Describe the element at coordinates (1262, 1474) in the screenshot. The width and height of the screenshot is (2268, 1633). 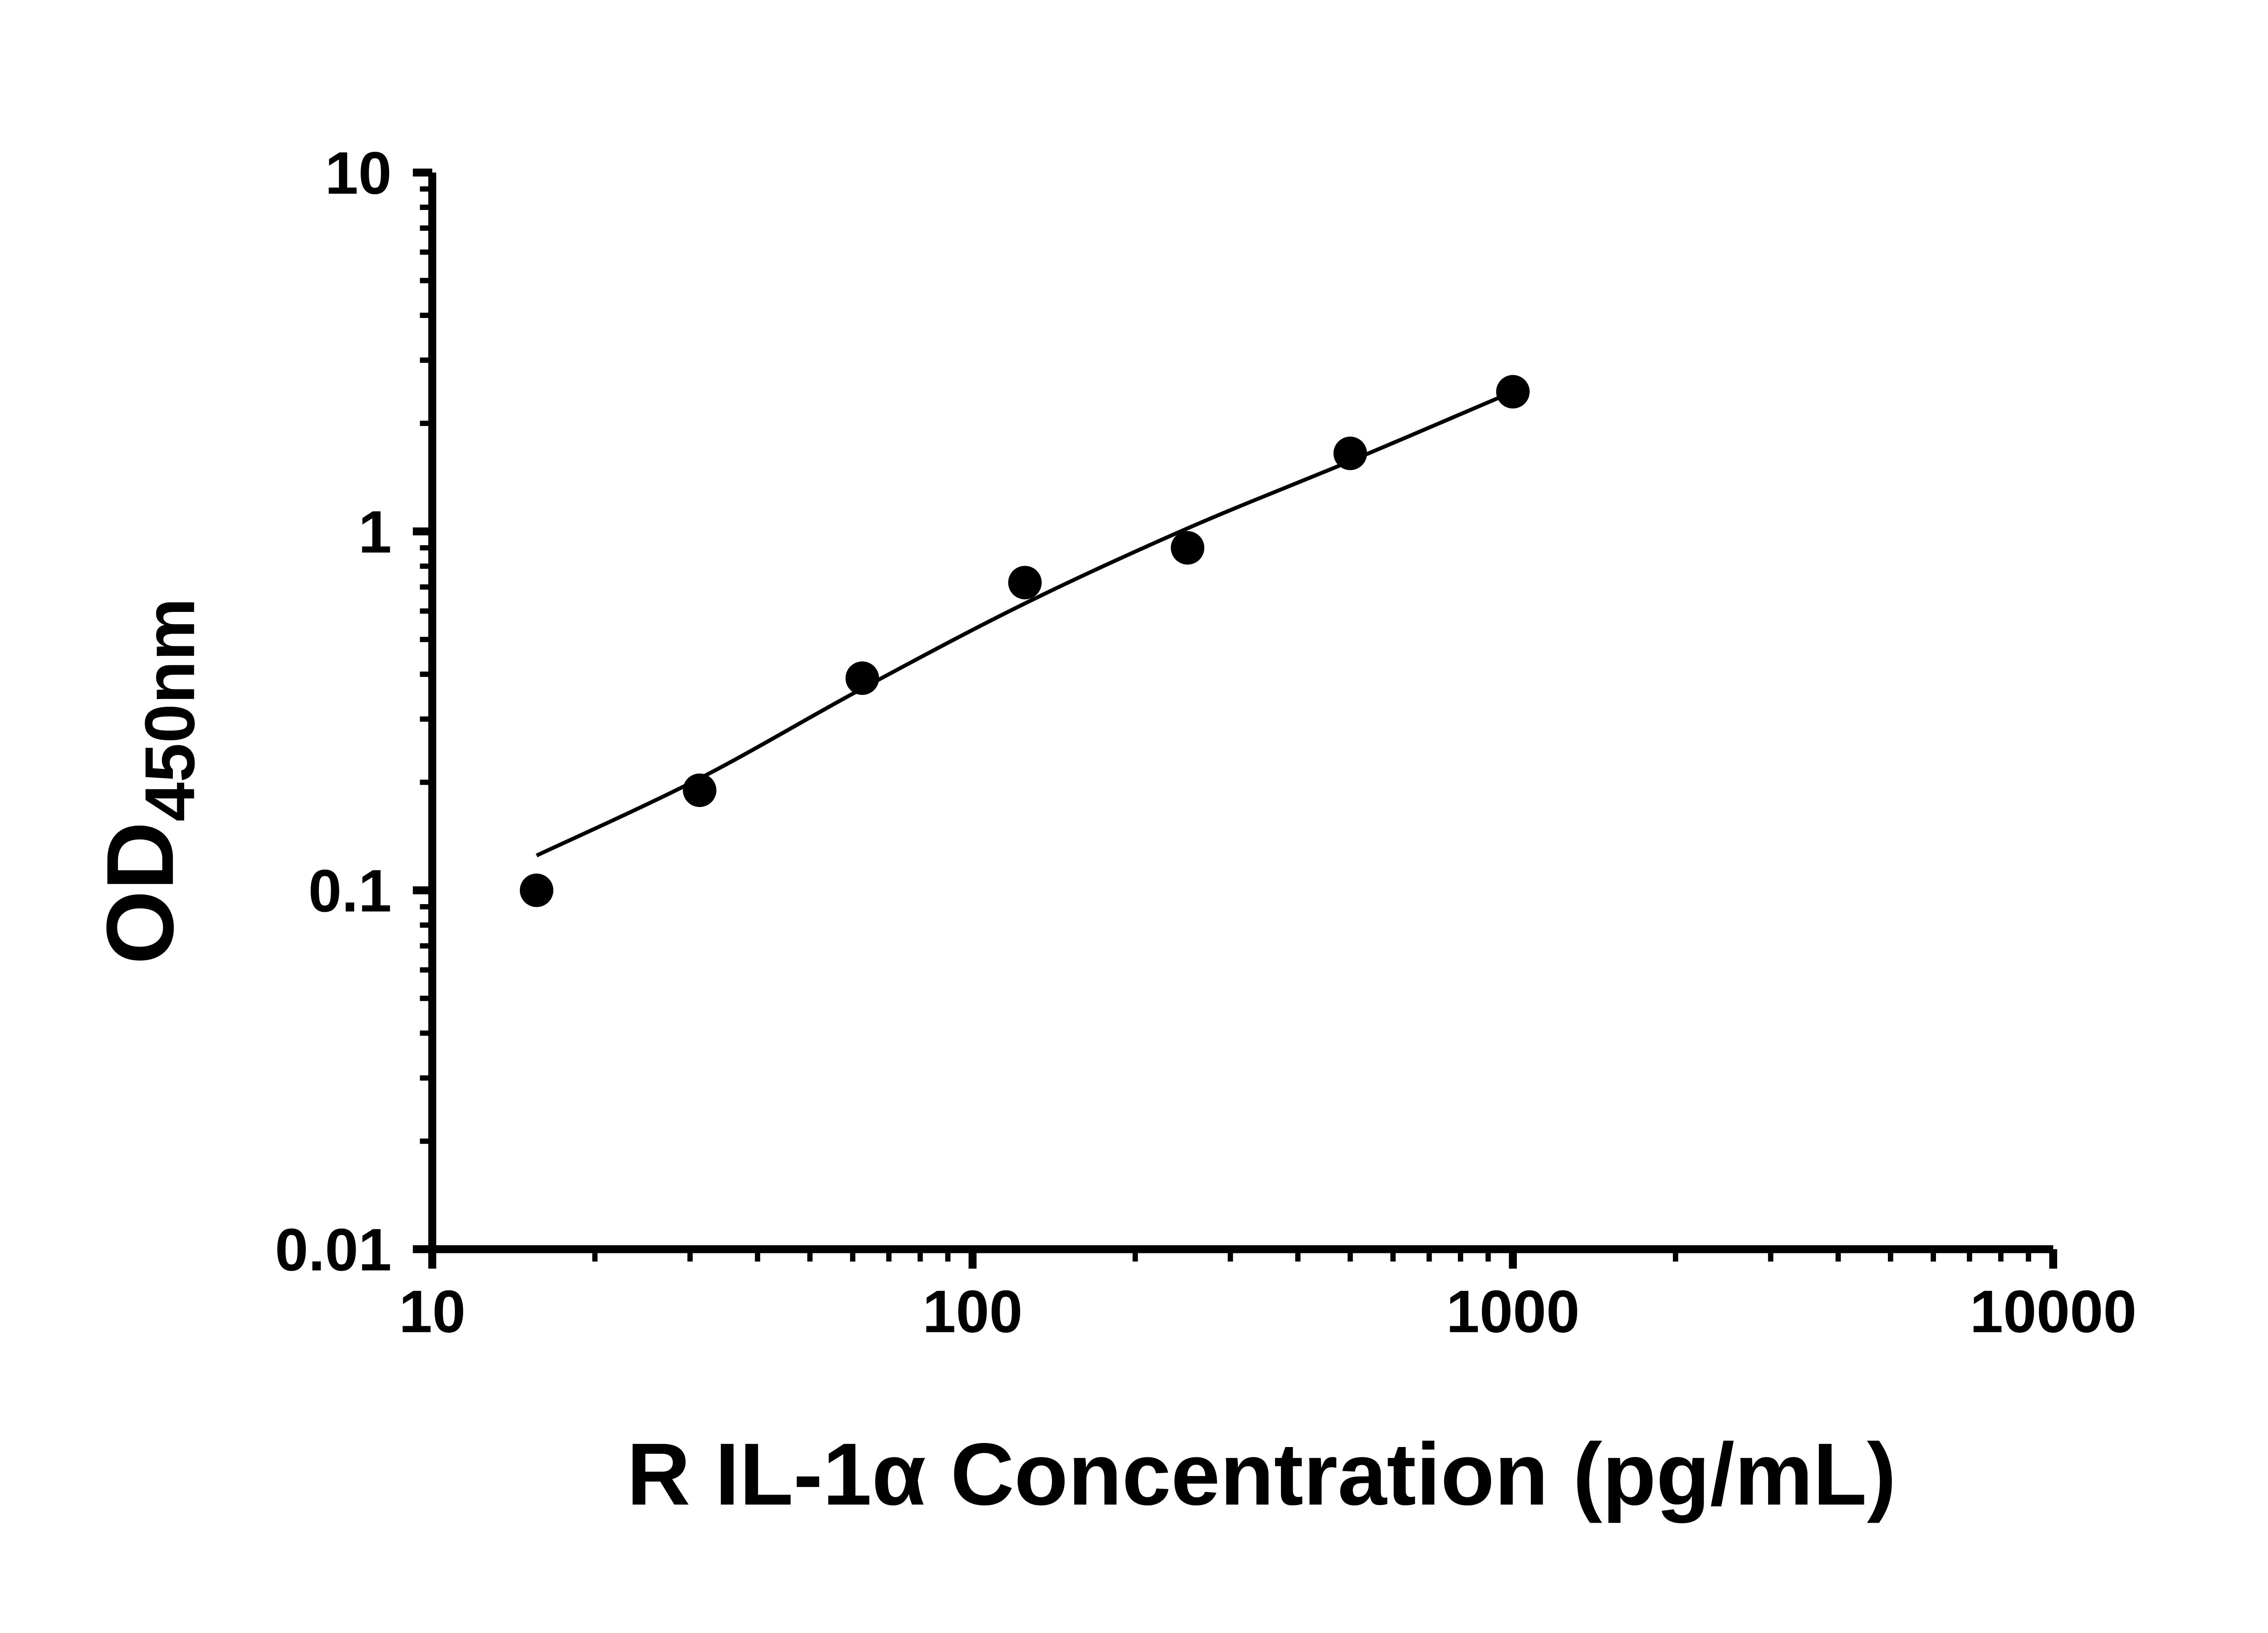
I see `x-axis-title: R IL-1α Concentration (pg/mL)` at that location.